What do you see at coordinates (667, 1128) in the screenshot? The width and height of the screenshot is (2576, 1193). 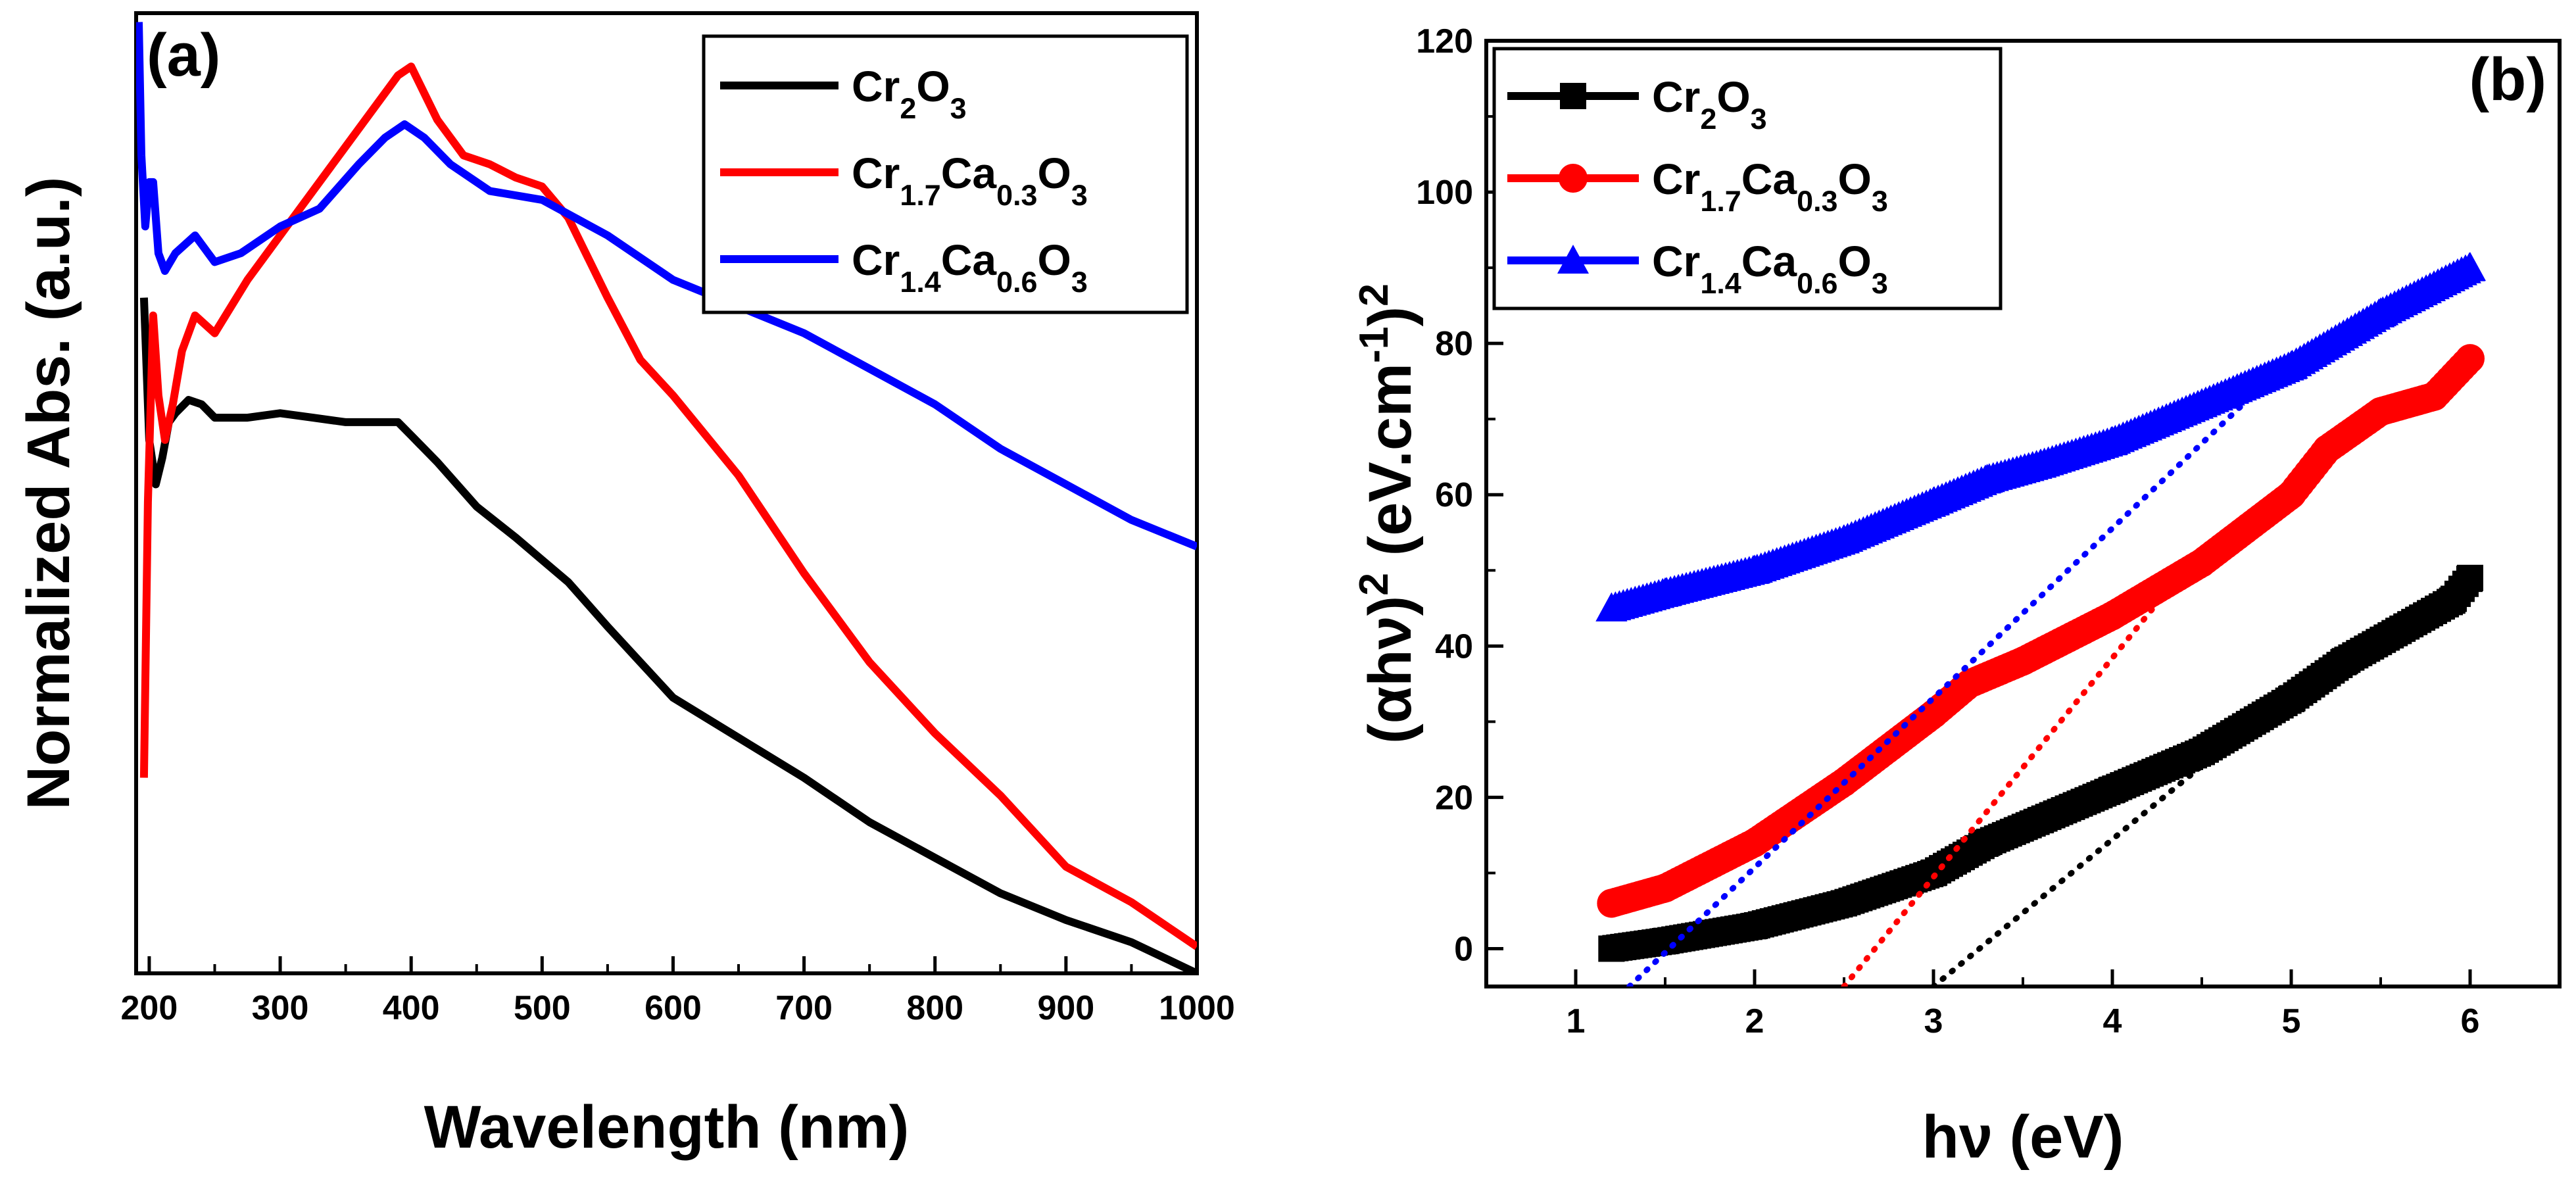 I see `x-axis-label: Wavelength (nm)` at bounding box center [667, 1128].